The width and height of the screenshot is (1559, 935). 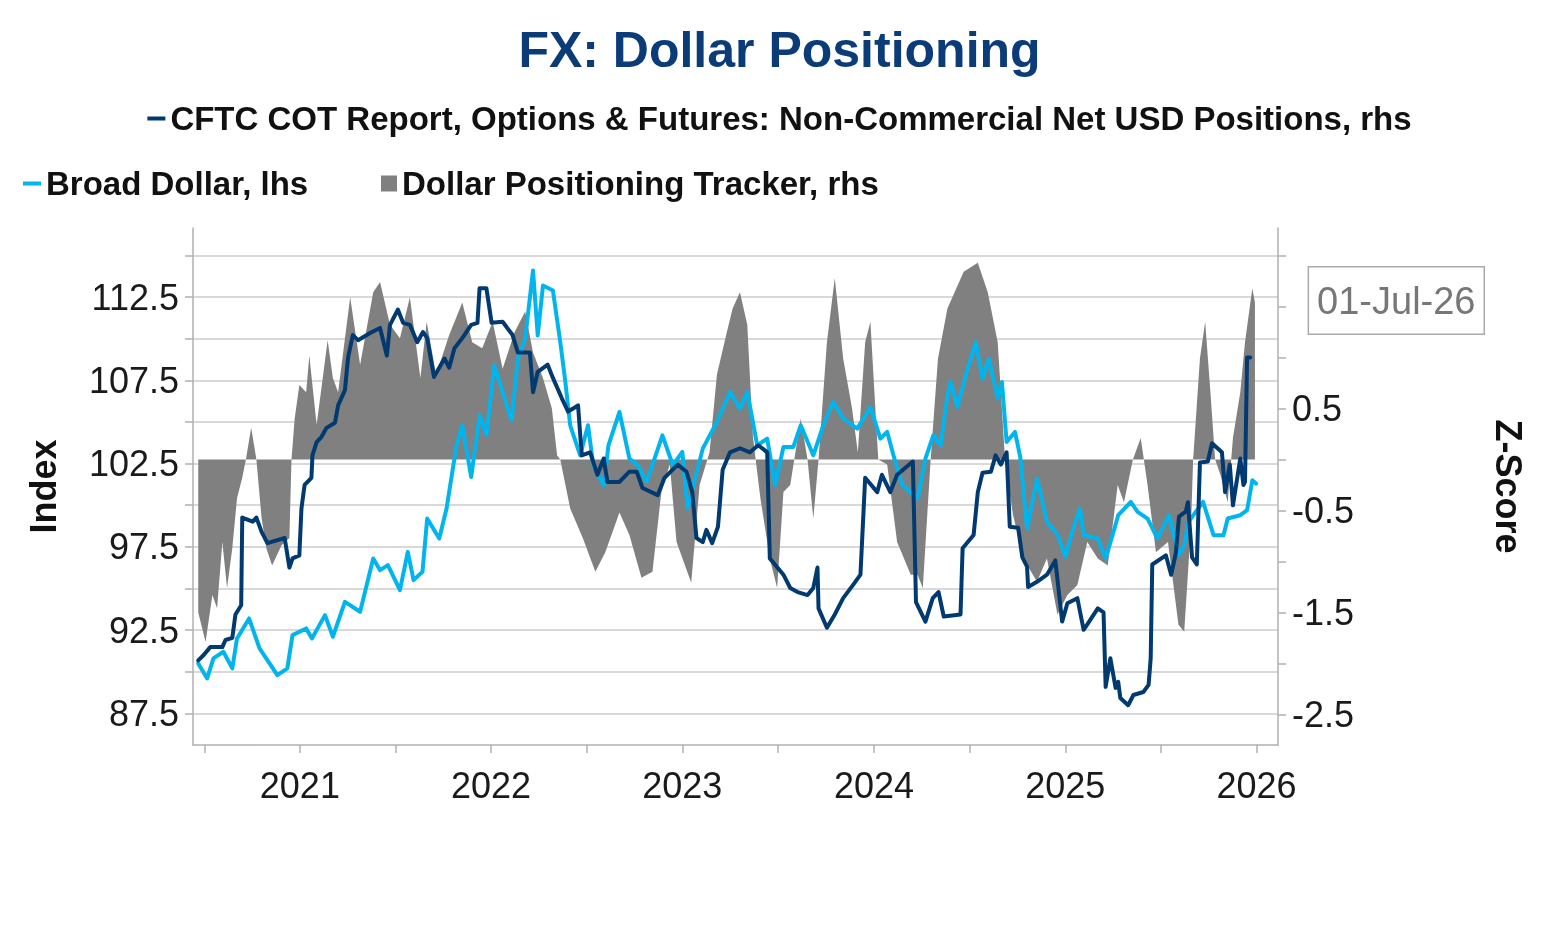 What do you see at coordinates (1396, 300) in the screenshot?
I see `text: 01-Jul-26` at bounding box center [1396, 300].